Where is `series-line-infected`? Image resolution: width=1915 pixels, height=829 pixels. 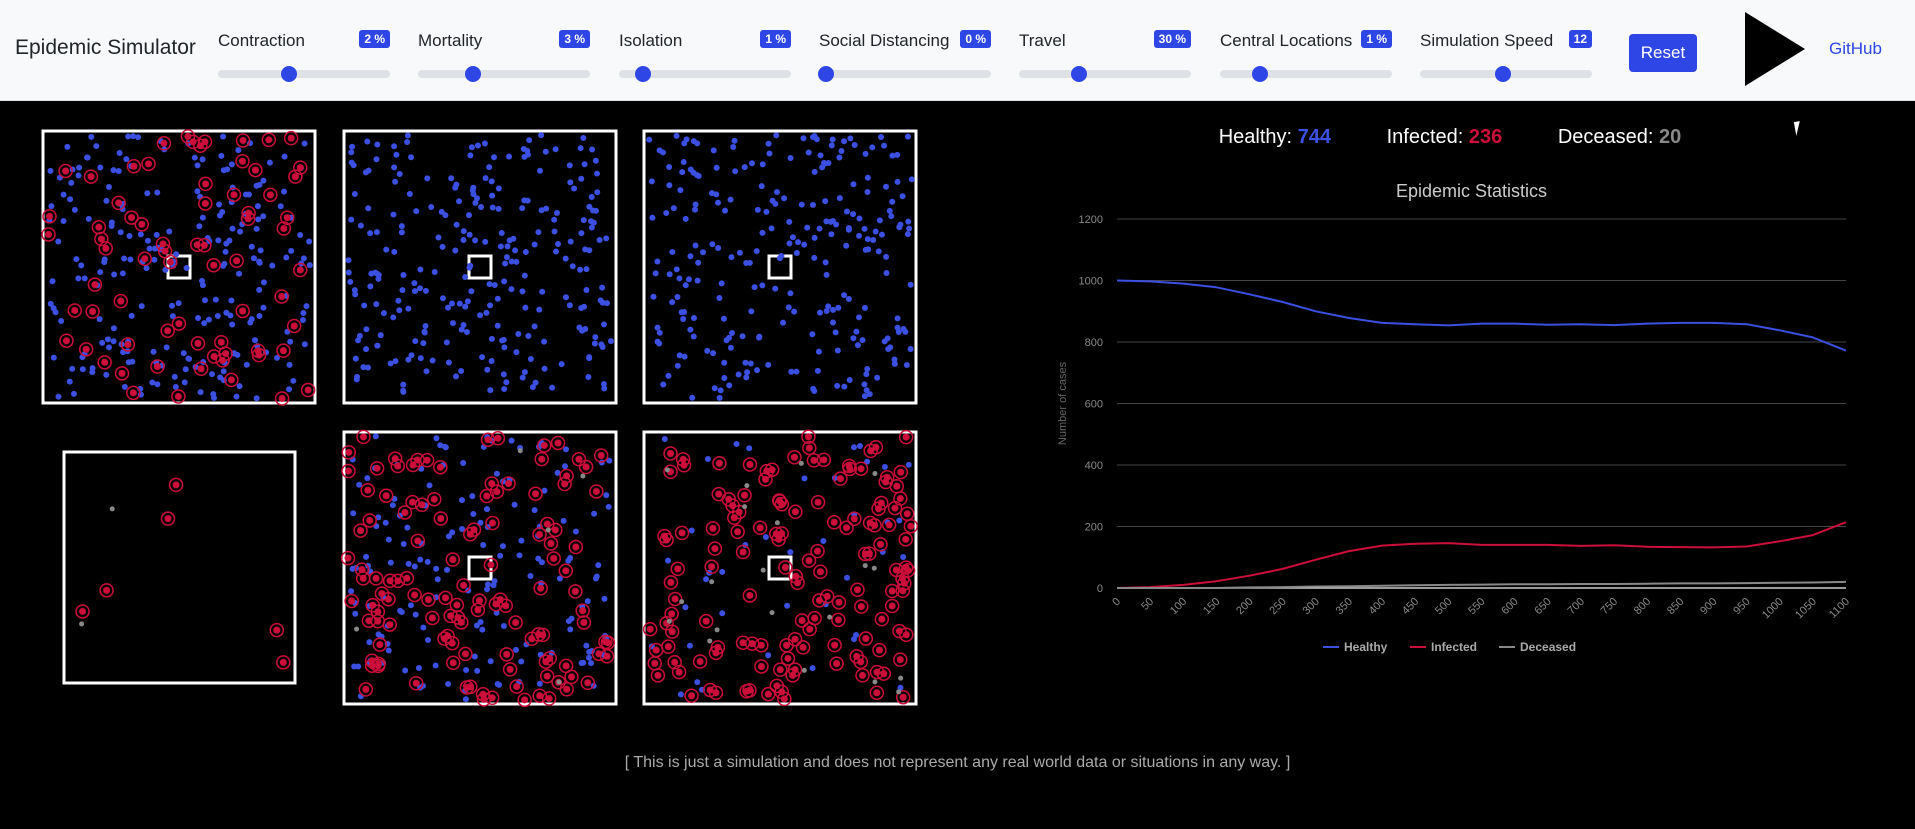
series-line-infected is located at coordinates (1481, 555).